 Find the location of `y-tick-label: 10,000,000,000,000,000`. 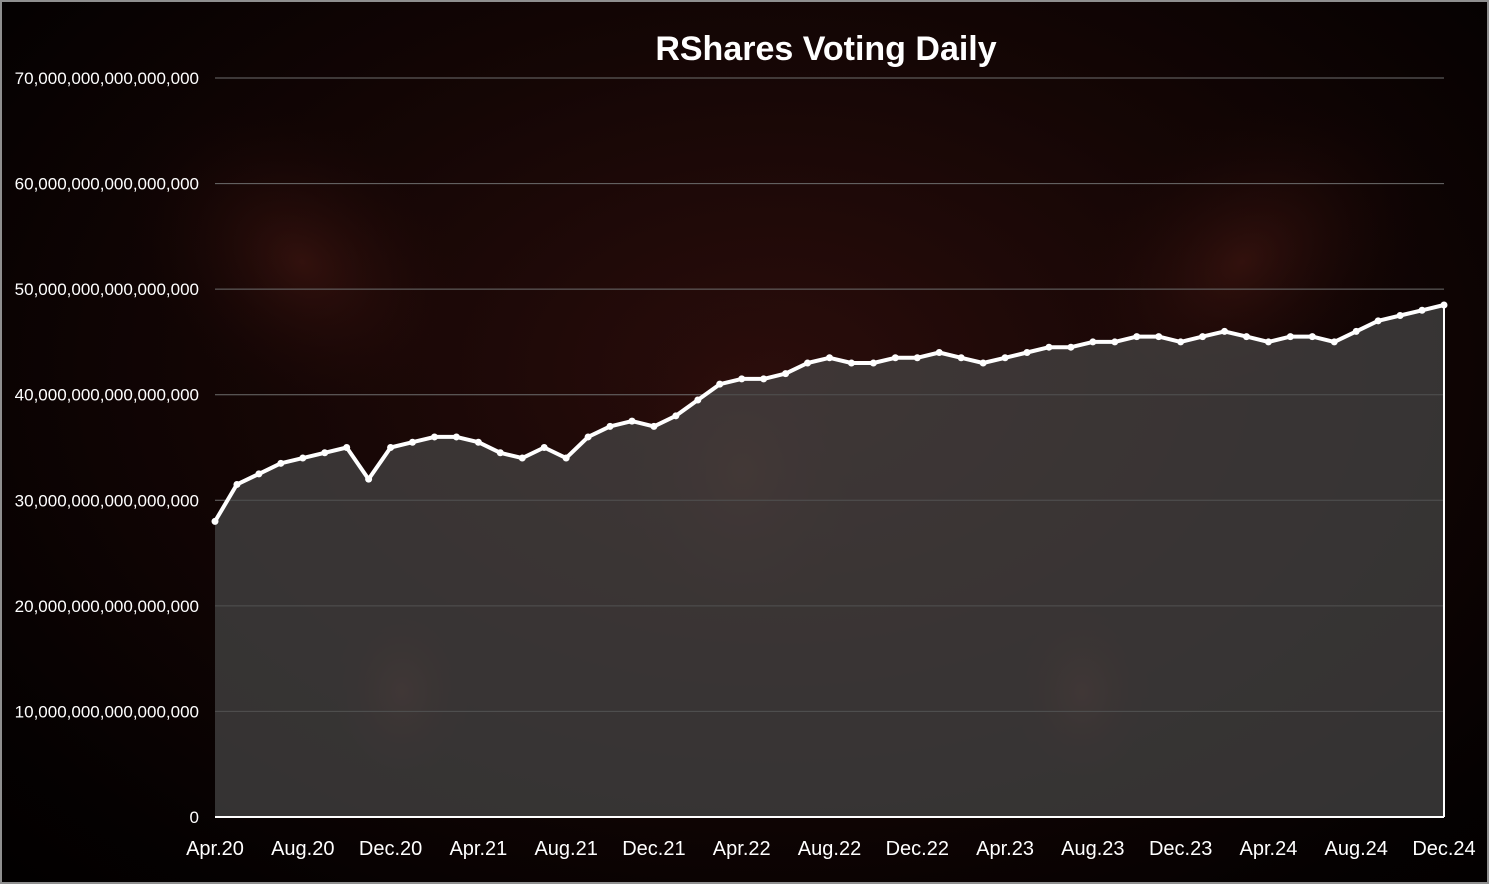

y-tick-label: 10,000,000,000,000,000 is located at coordinates (107, 711).